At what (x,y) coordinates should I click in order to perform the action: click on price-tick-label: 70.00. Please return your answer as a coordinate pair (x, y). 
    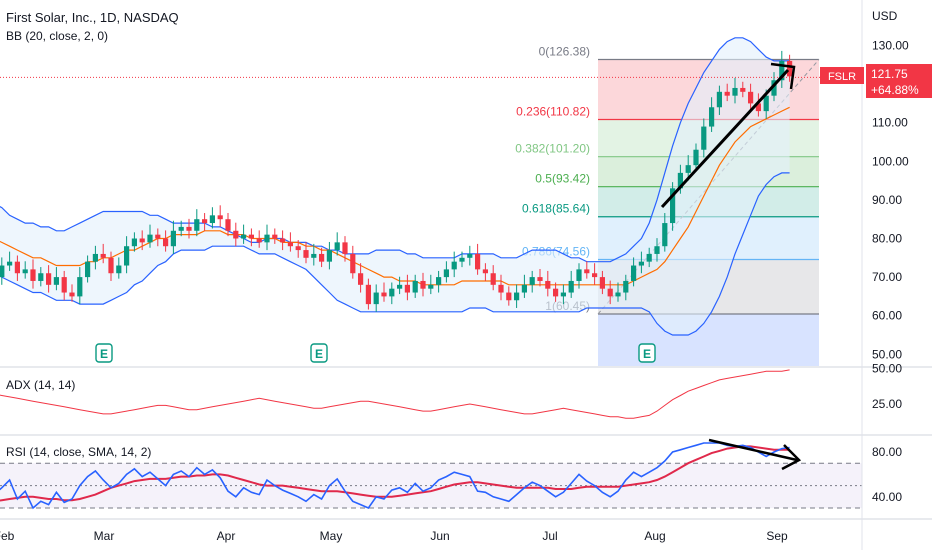
    Looking at the image, I should click on (887, 277).